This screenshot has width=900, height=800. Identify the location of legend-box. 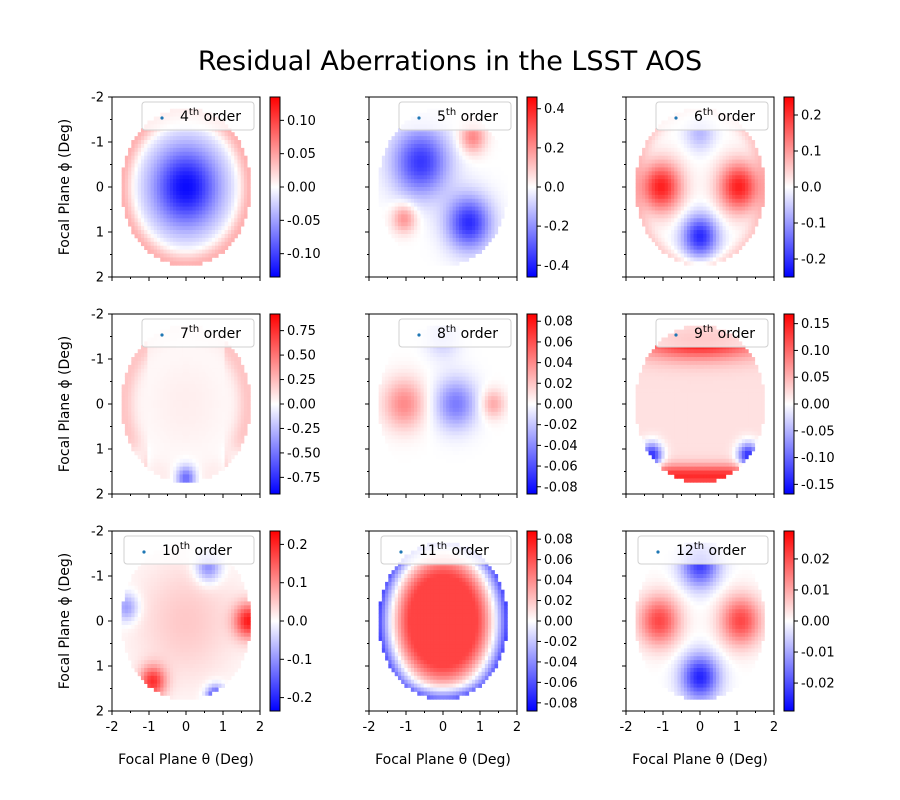
(712, 116).